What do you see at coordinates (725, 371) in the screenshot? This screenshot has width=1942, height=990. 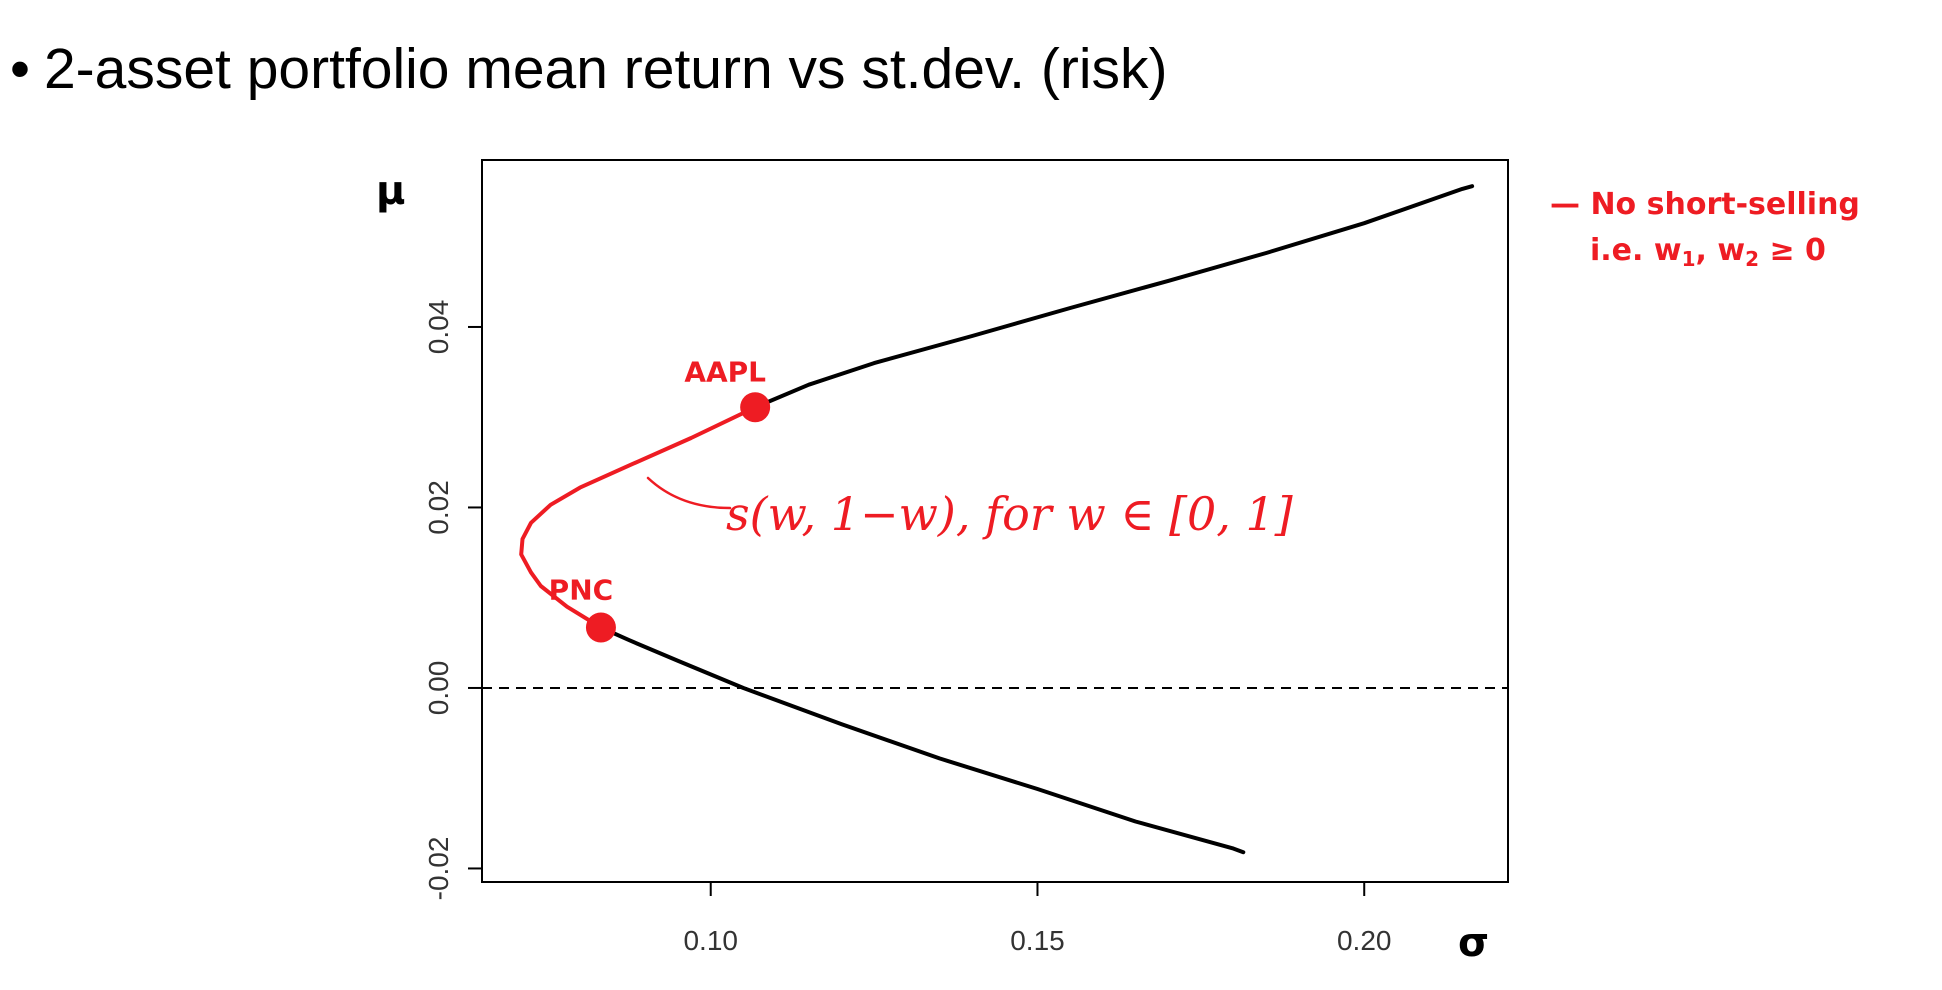 I see `asset-label-aapl: AAPL` at bounding box center [725, 371].